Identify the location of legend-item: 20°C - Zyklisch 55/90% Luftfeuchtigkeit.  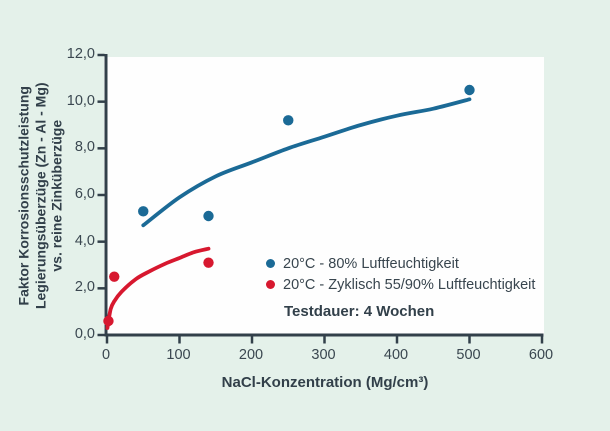
(400, 284).